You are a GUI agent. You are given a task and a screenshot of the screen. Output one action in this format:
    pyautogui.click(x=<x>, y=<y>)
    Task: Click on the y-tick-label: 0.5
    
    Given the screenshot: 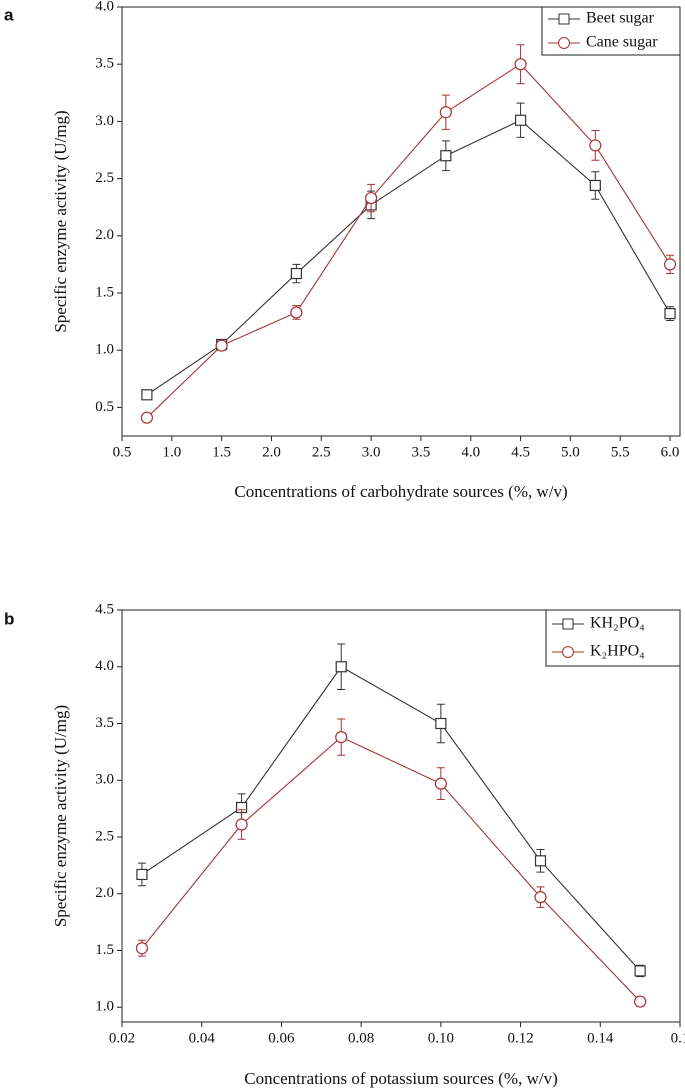 What is the action you would take?
    pyautogui.click(x=104, y=407)
    